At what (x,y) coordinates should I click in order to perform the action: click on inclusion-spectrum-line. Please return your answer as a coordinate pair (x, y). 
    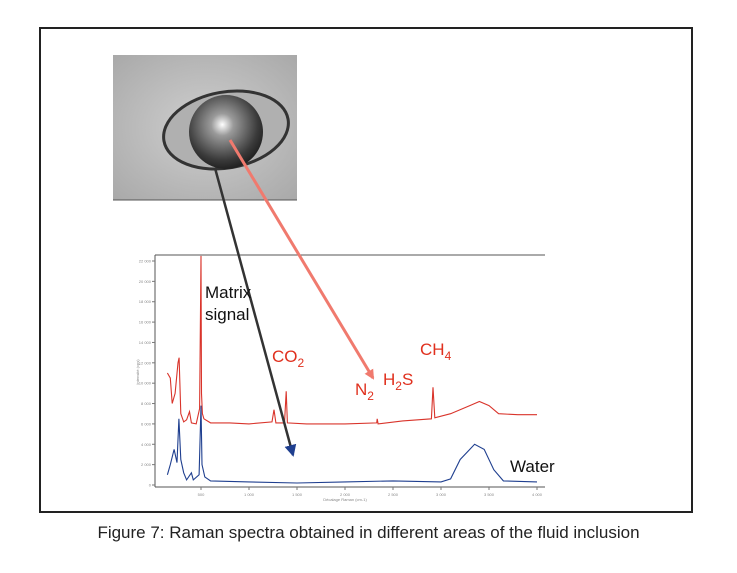
    Looking at the image, I should click on (351, 340).